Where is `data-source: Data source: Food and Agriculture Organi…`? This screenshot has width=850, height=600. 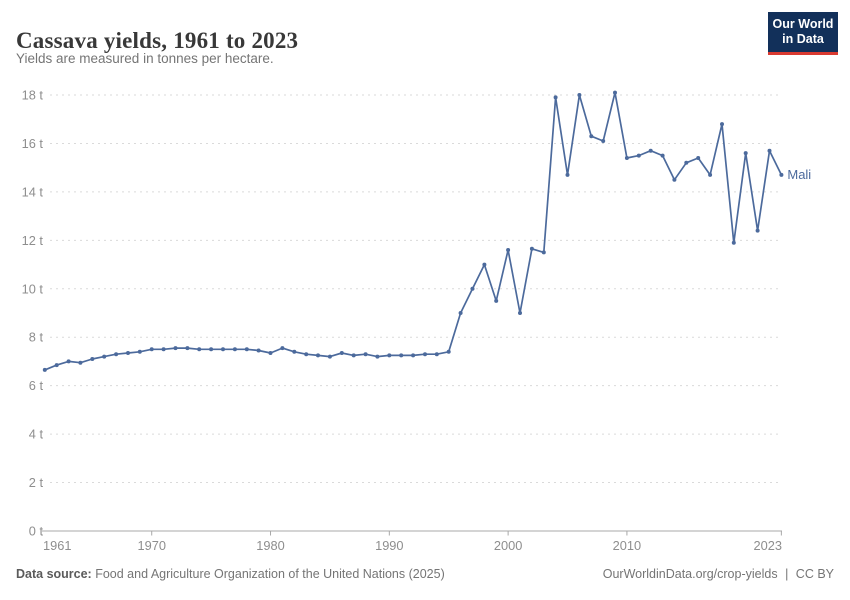
data-source: Data source: Food and Agriculture Organi… is located at coordinates (230, 574).